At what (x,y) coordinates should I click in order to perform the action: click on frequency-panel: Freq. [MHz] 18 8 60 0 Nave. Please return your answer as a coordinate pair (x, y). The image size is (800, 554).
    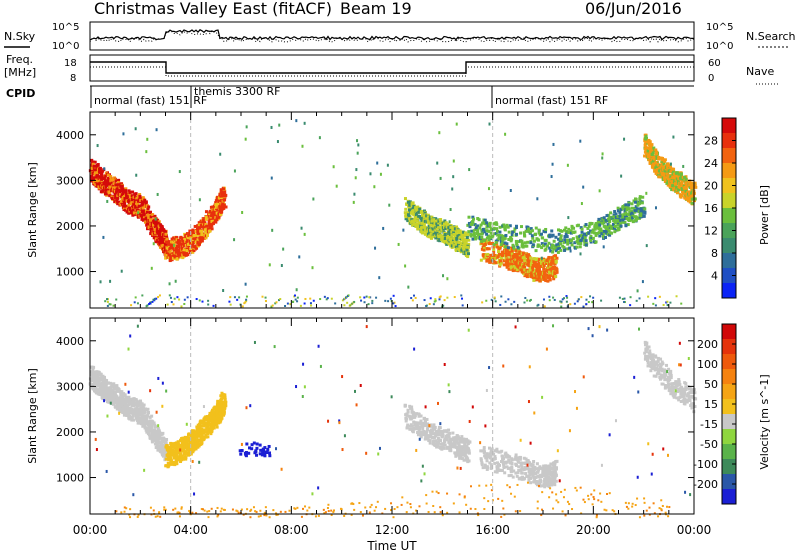
    Looking at the image, I should click on (391, 69).